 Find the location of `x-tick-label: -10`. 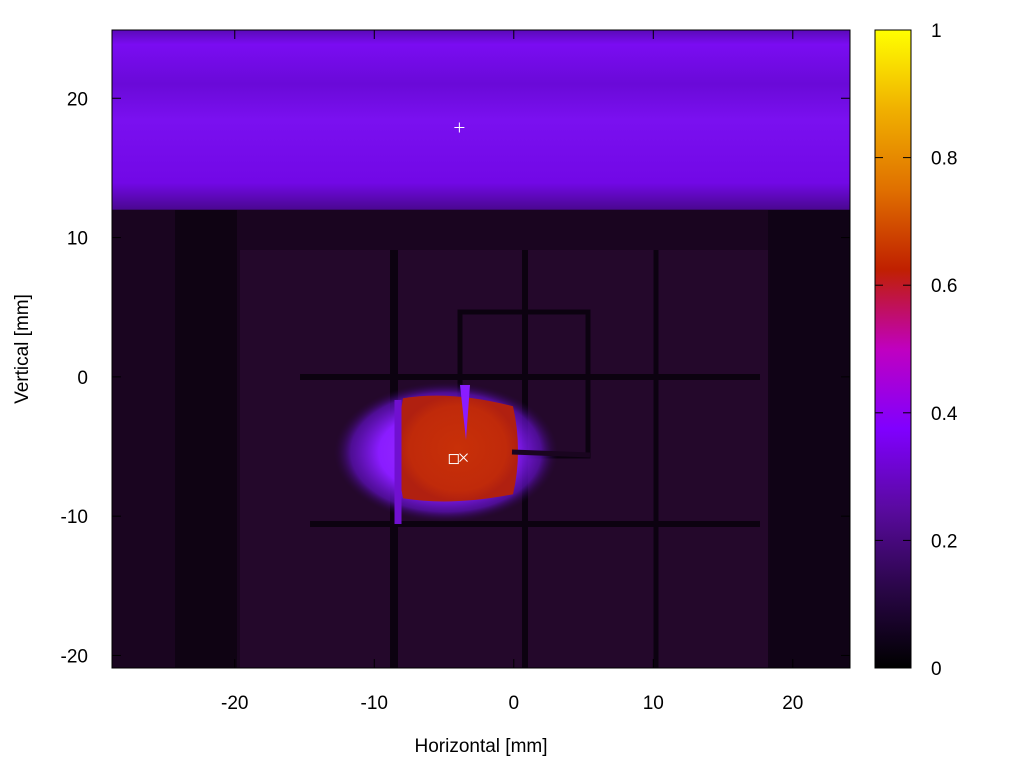

x-tick-label: -10 is located at coordinates (374, 703).